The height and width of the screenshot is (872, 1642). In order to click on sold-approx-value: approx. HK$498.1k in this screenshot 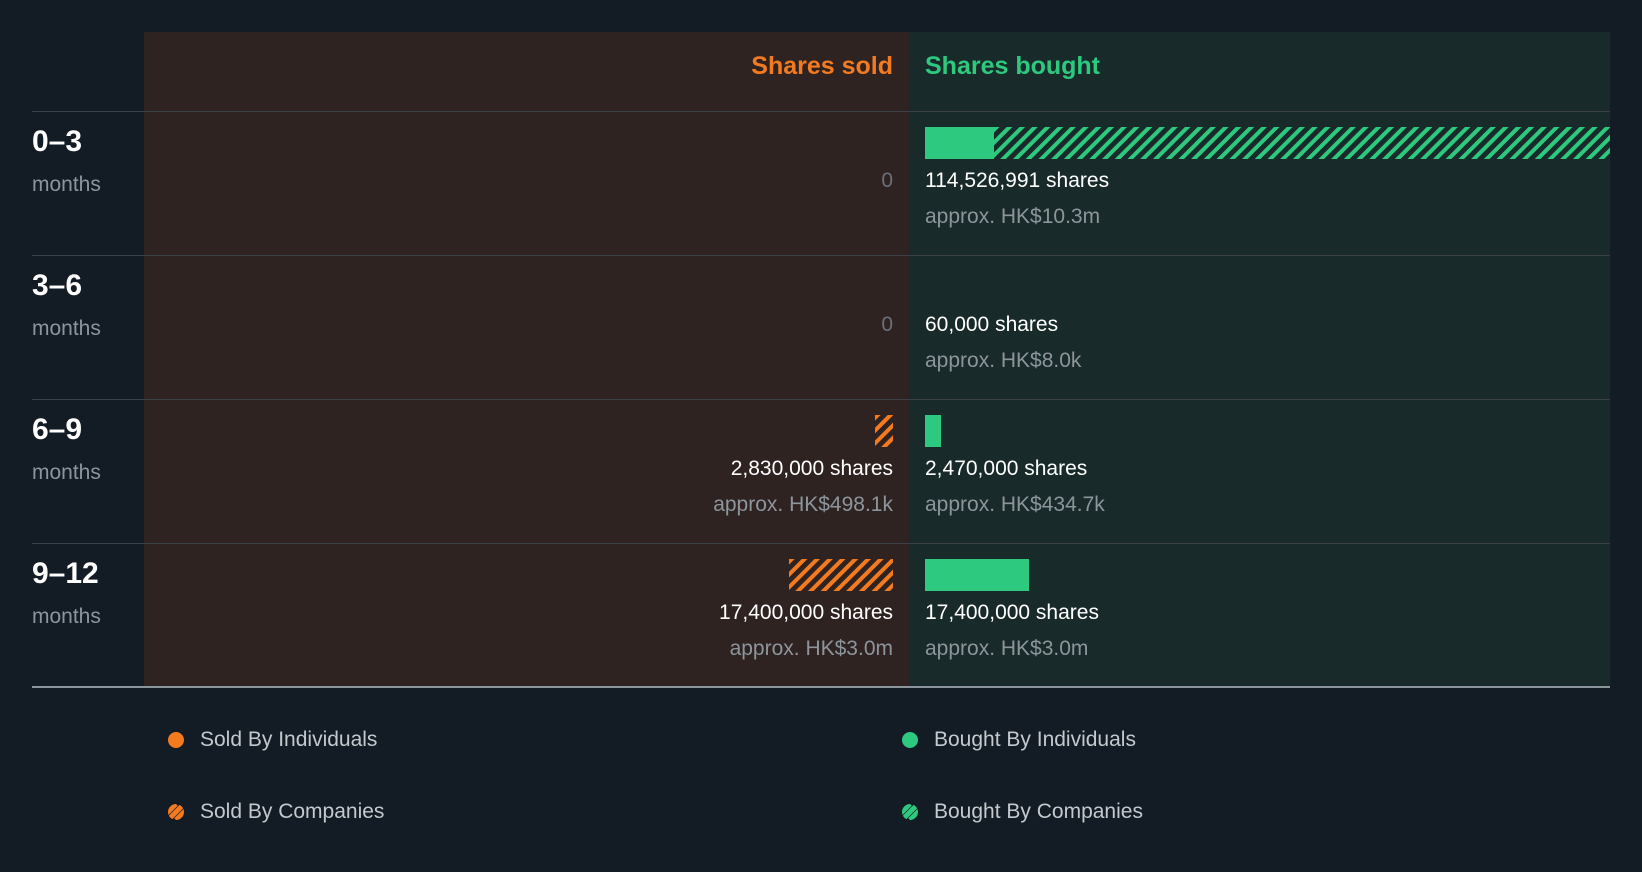, I will do `click(803, 504)`.